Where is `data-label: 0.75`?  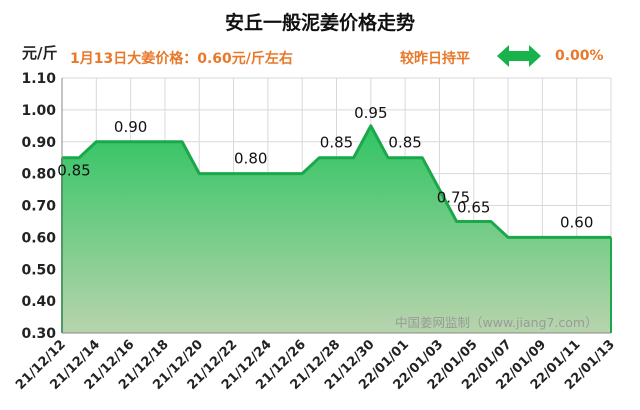 data-label: 0.75 is located at coordinates (453, 198).